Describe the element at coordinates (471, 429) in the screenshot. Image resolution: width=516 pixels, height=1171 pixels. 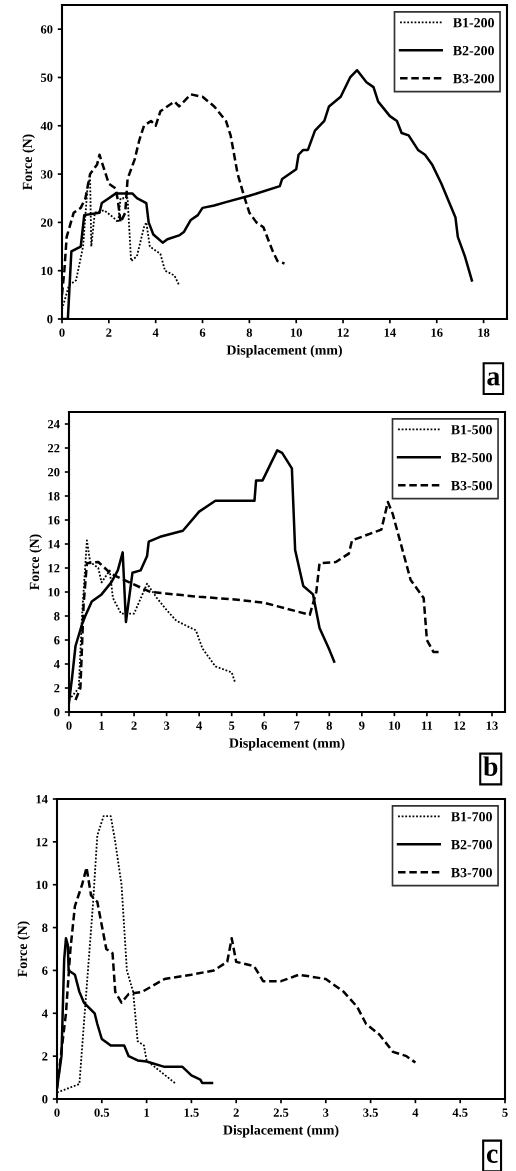
I see `legend-label: B1-500` at that location.